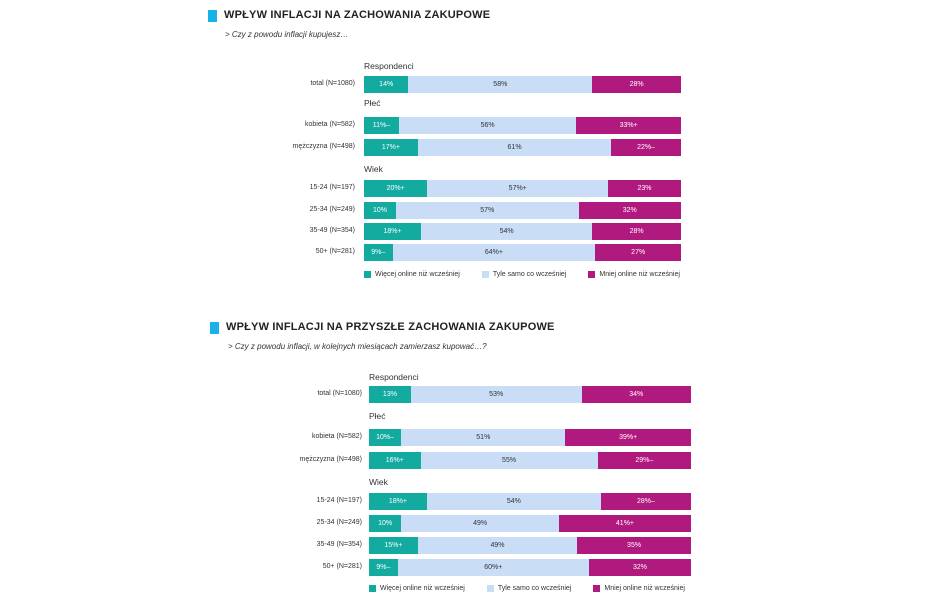 This screenshot has height=606, width=940. I want to click on data-label: 9%–, so click(378, 252).